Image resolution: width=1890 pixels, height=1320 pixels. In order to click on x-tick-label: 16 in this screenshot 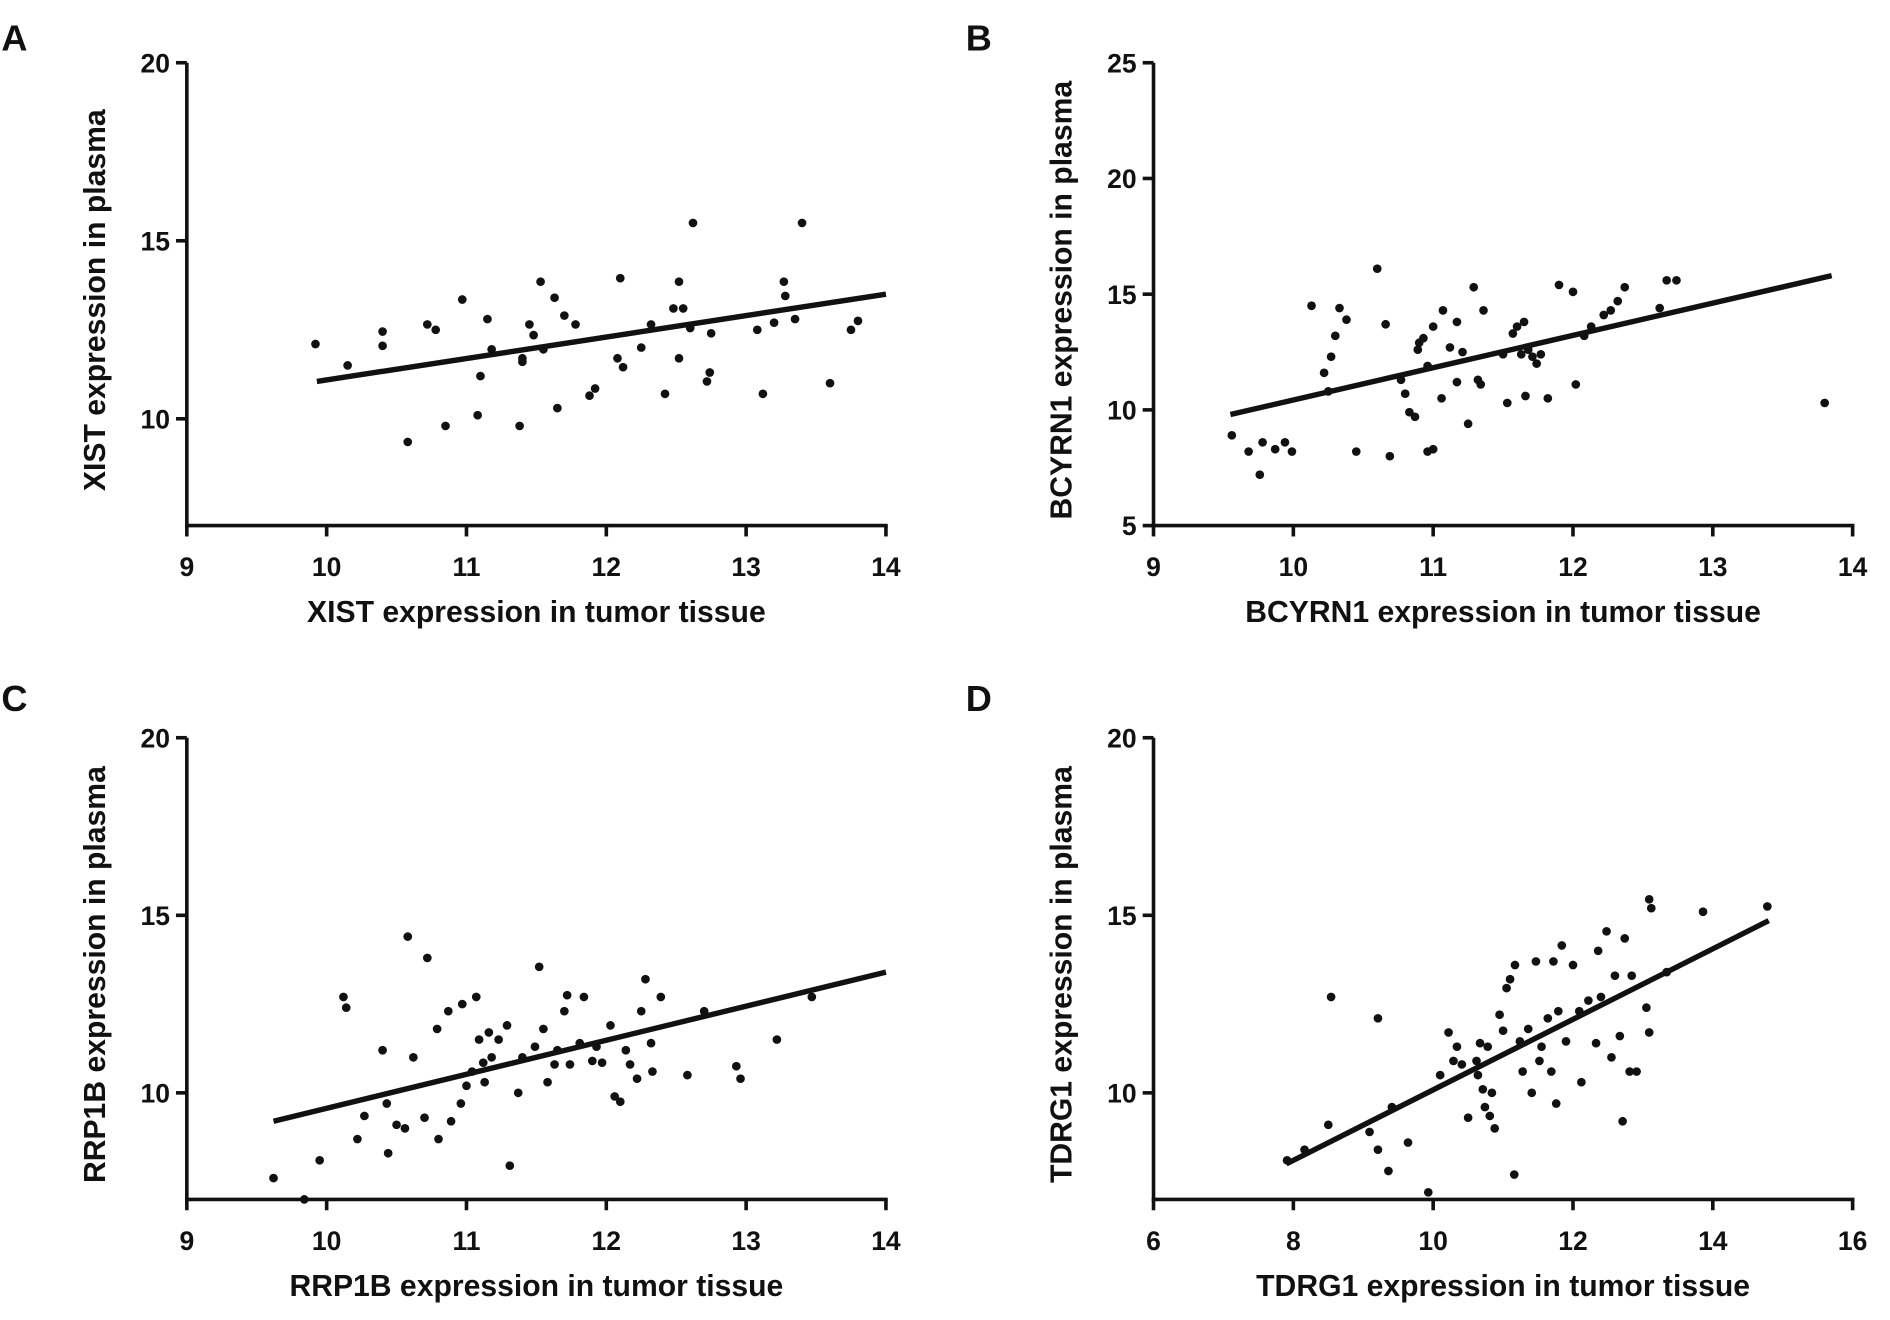, I will do `click(1852, 1241)`.